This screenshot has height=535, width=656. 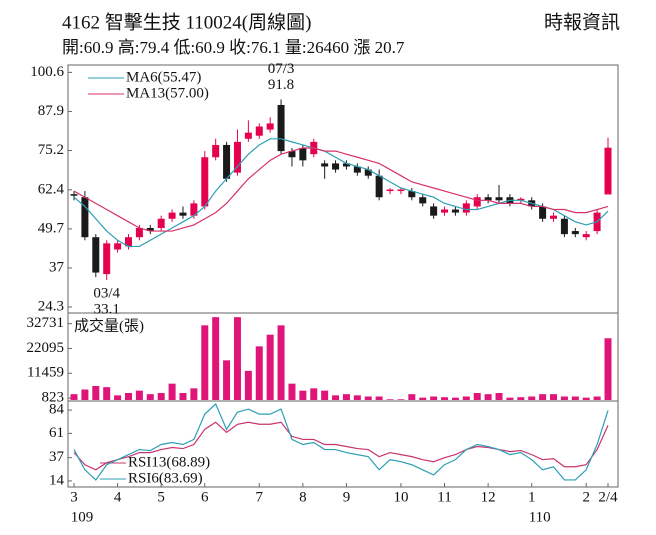 I want to click on chart-title: 4162 智擊生技 110024(周線圖), so click(x=186, y=22).